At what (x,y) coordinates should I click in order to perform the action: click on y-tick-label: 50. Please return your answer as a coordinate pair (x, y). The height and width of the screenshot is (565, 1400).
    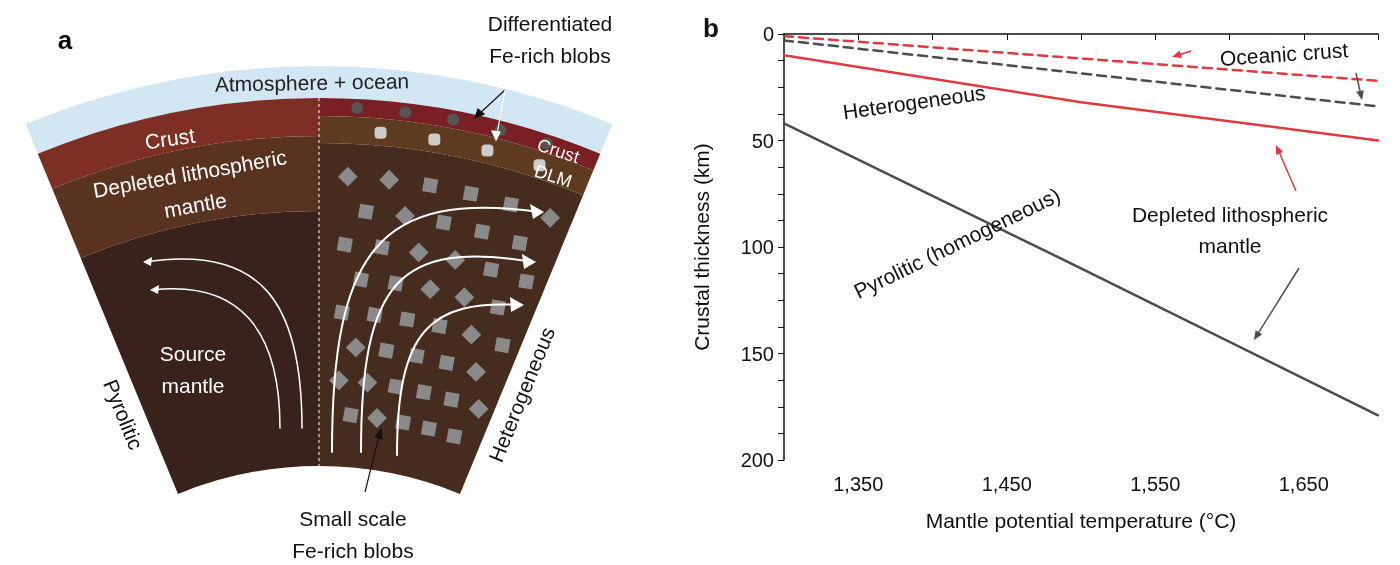
    Looking at the image, I should click on (762, 140).